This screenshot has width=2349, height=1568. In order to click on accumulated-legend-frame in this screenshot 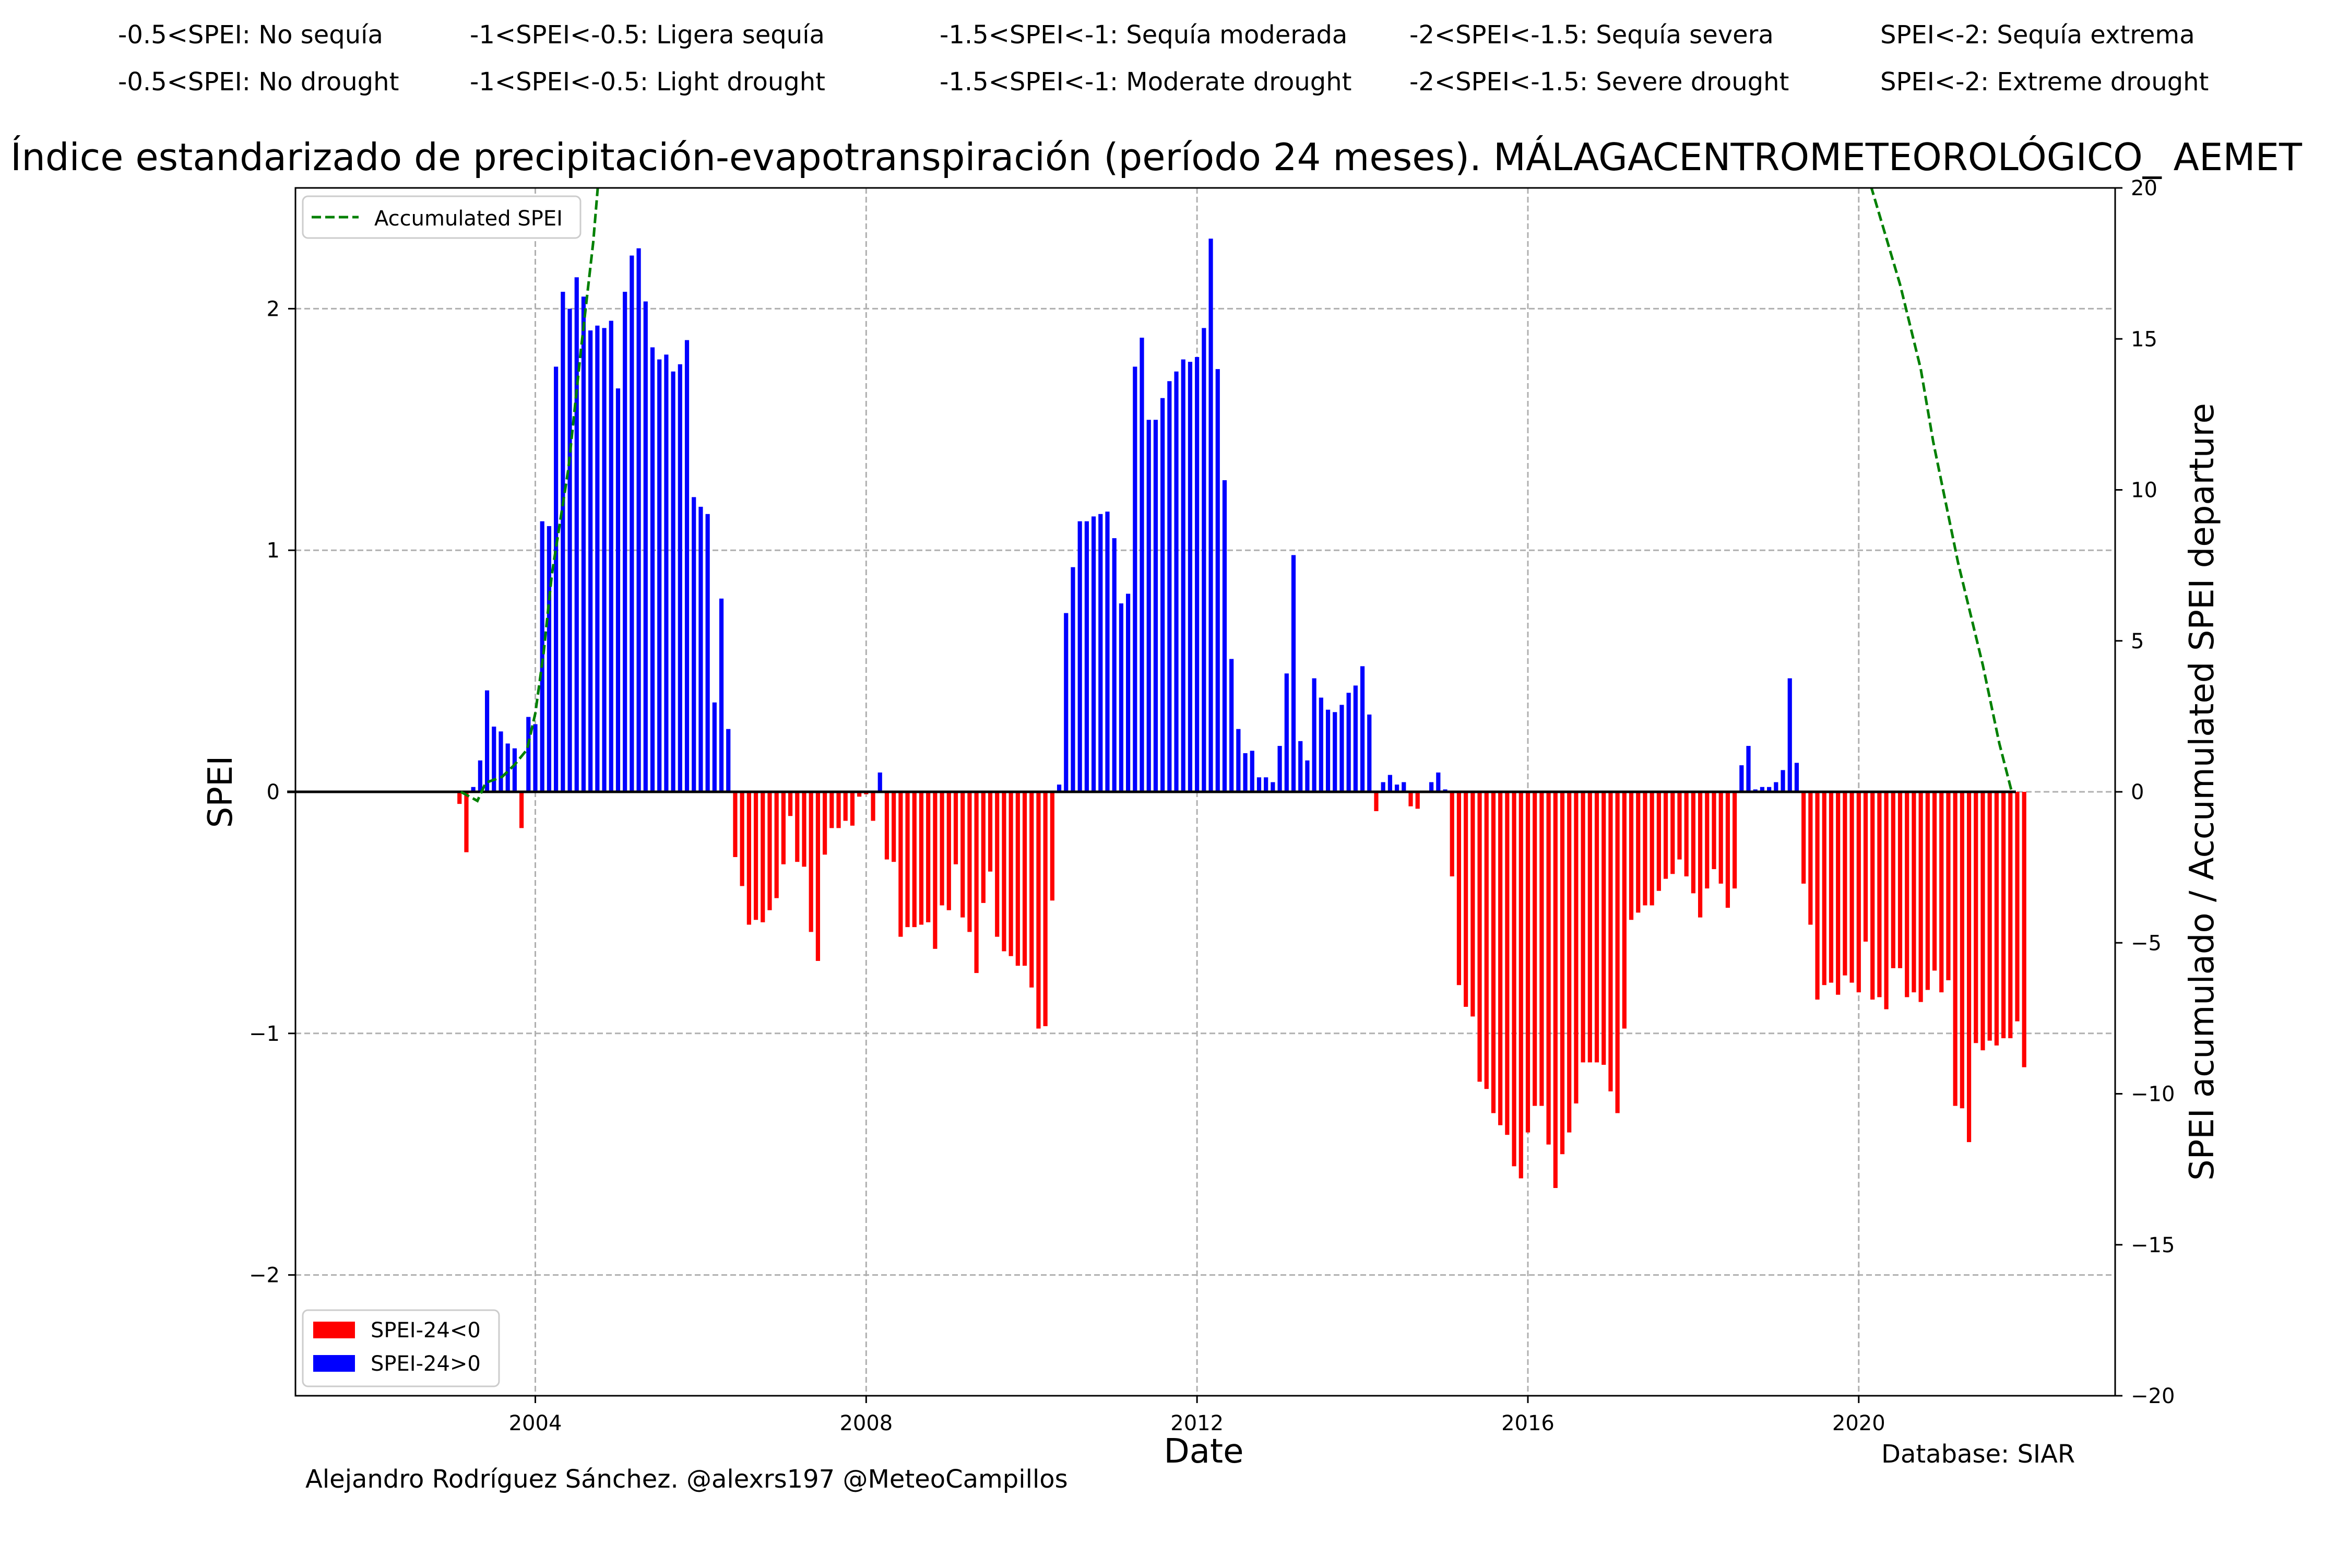, I will do `click(442, 217)`.